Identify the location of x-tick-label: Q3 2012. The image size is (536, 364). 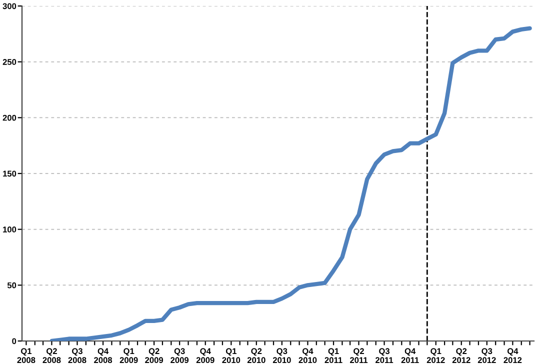
(487, 356).